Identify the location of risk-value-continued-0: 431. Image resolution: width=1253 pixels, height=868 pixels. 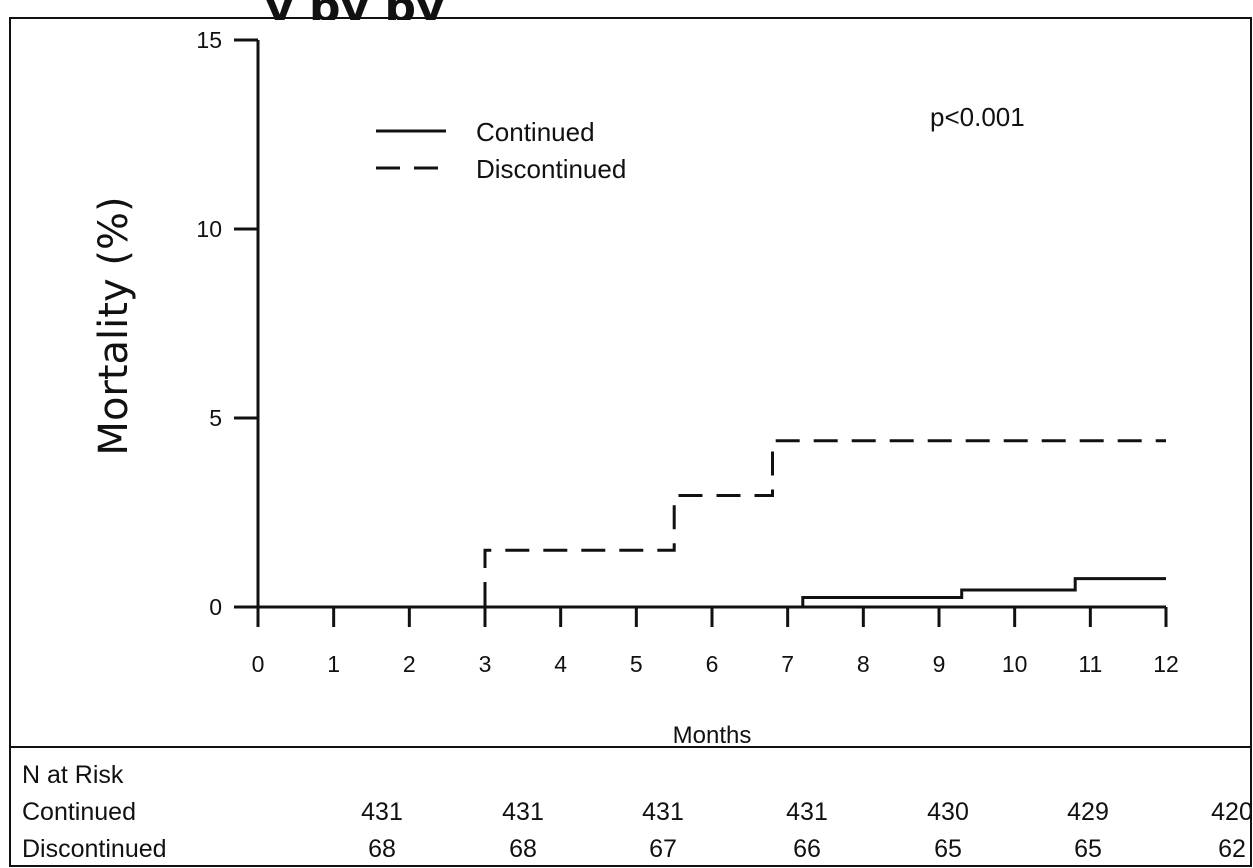
(382, 812).